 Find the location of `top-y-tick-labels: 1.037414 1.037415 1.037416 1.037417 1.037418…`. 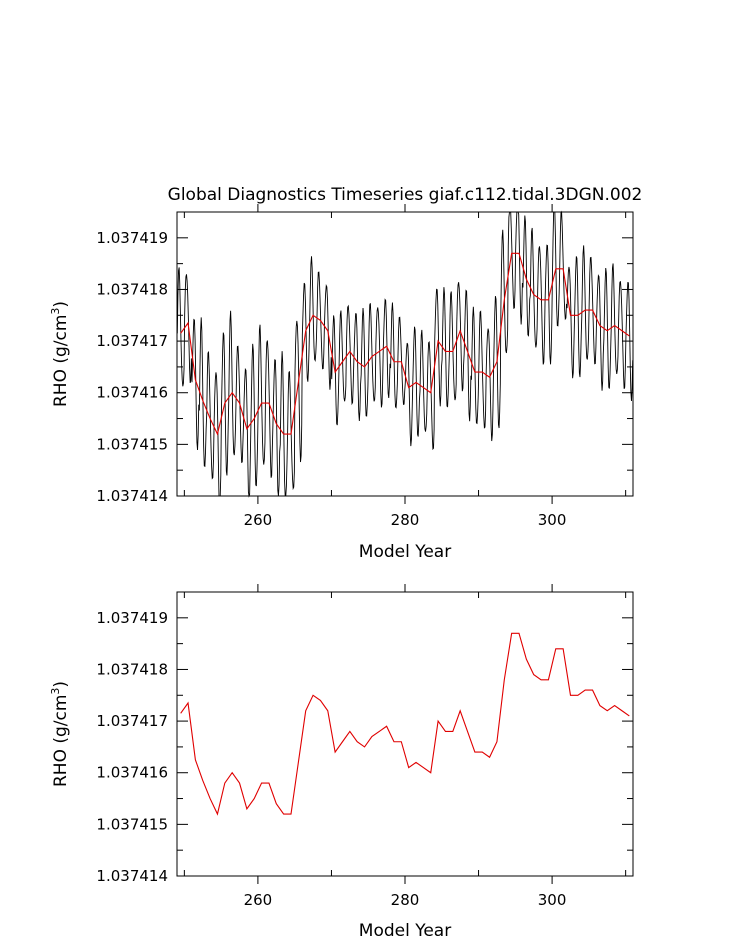

top-y-tick-labels: 1.037414 1.037415 1.037416 1.037417 1.037418… is located at coordinates (132, 367).